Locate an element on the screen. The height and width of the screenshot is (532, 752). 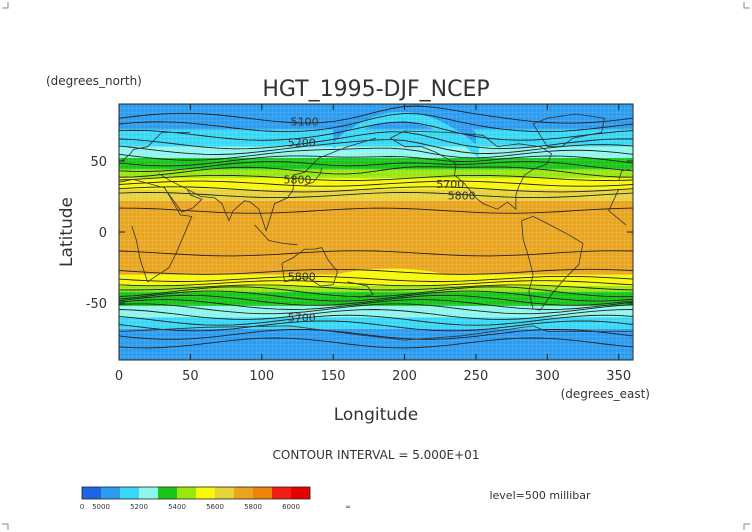
y-tick-label: 50 is located at coordinates (98, 162).